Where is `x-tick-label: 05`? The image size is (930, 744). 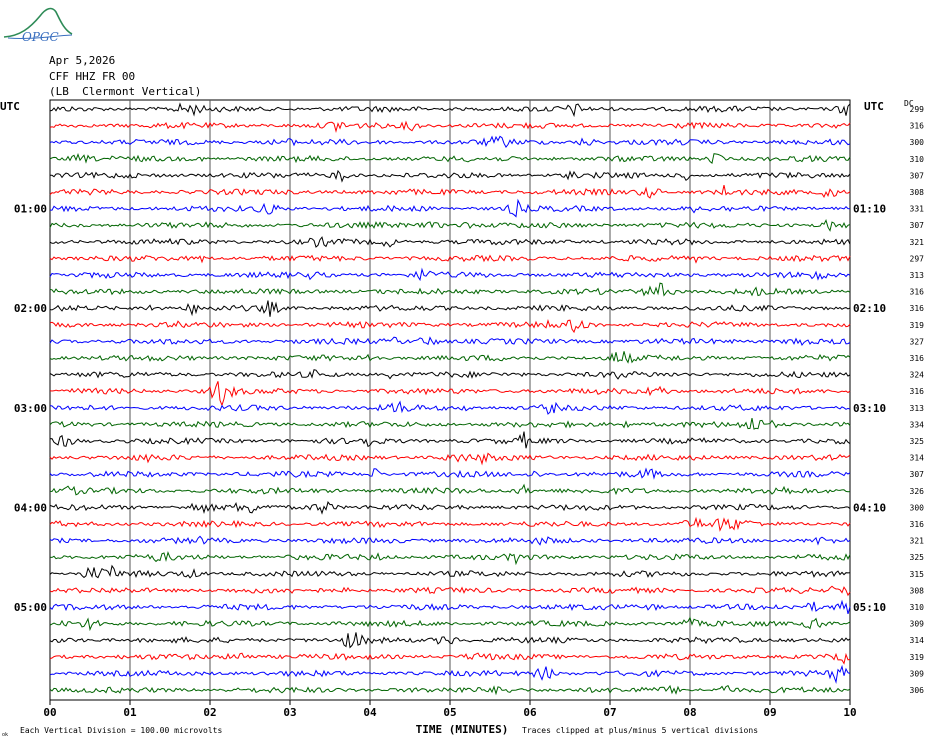
x-tick-label: 05 is located at coordinates (449, 712).